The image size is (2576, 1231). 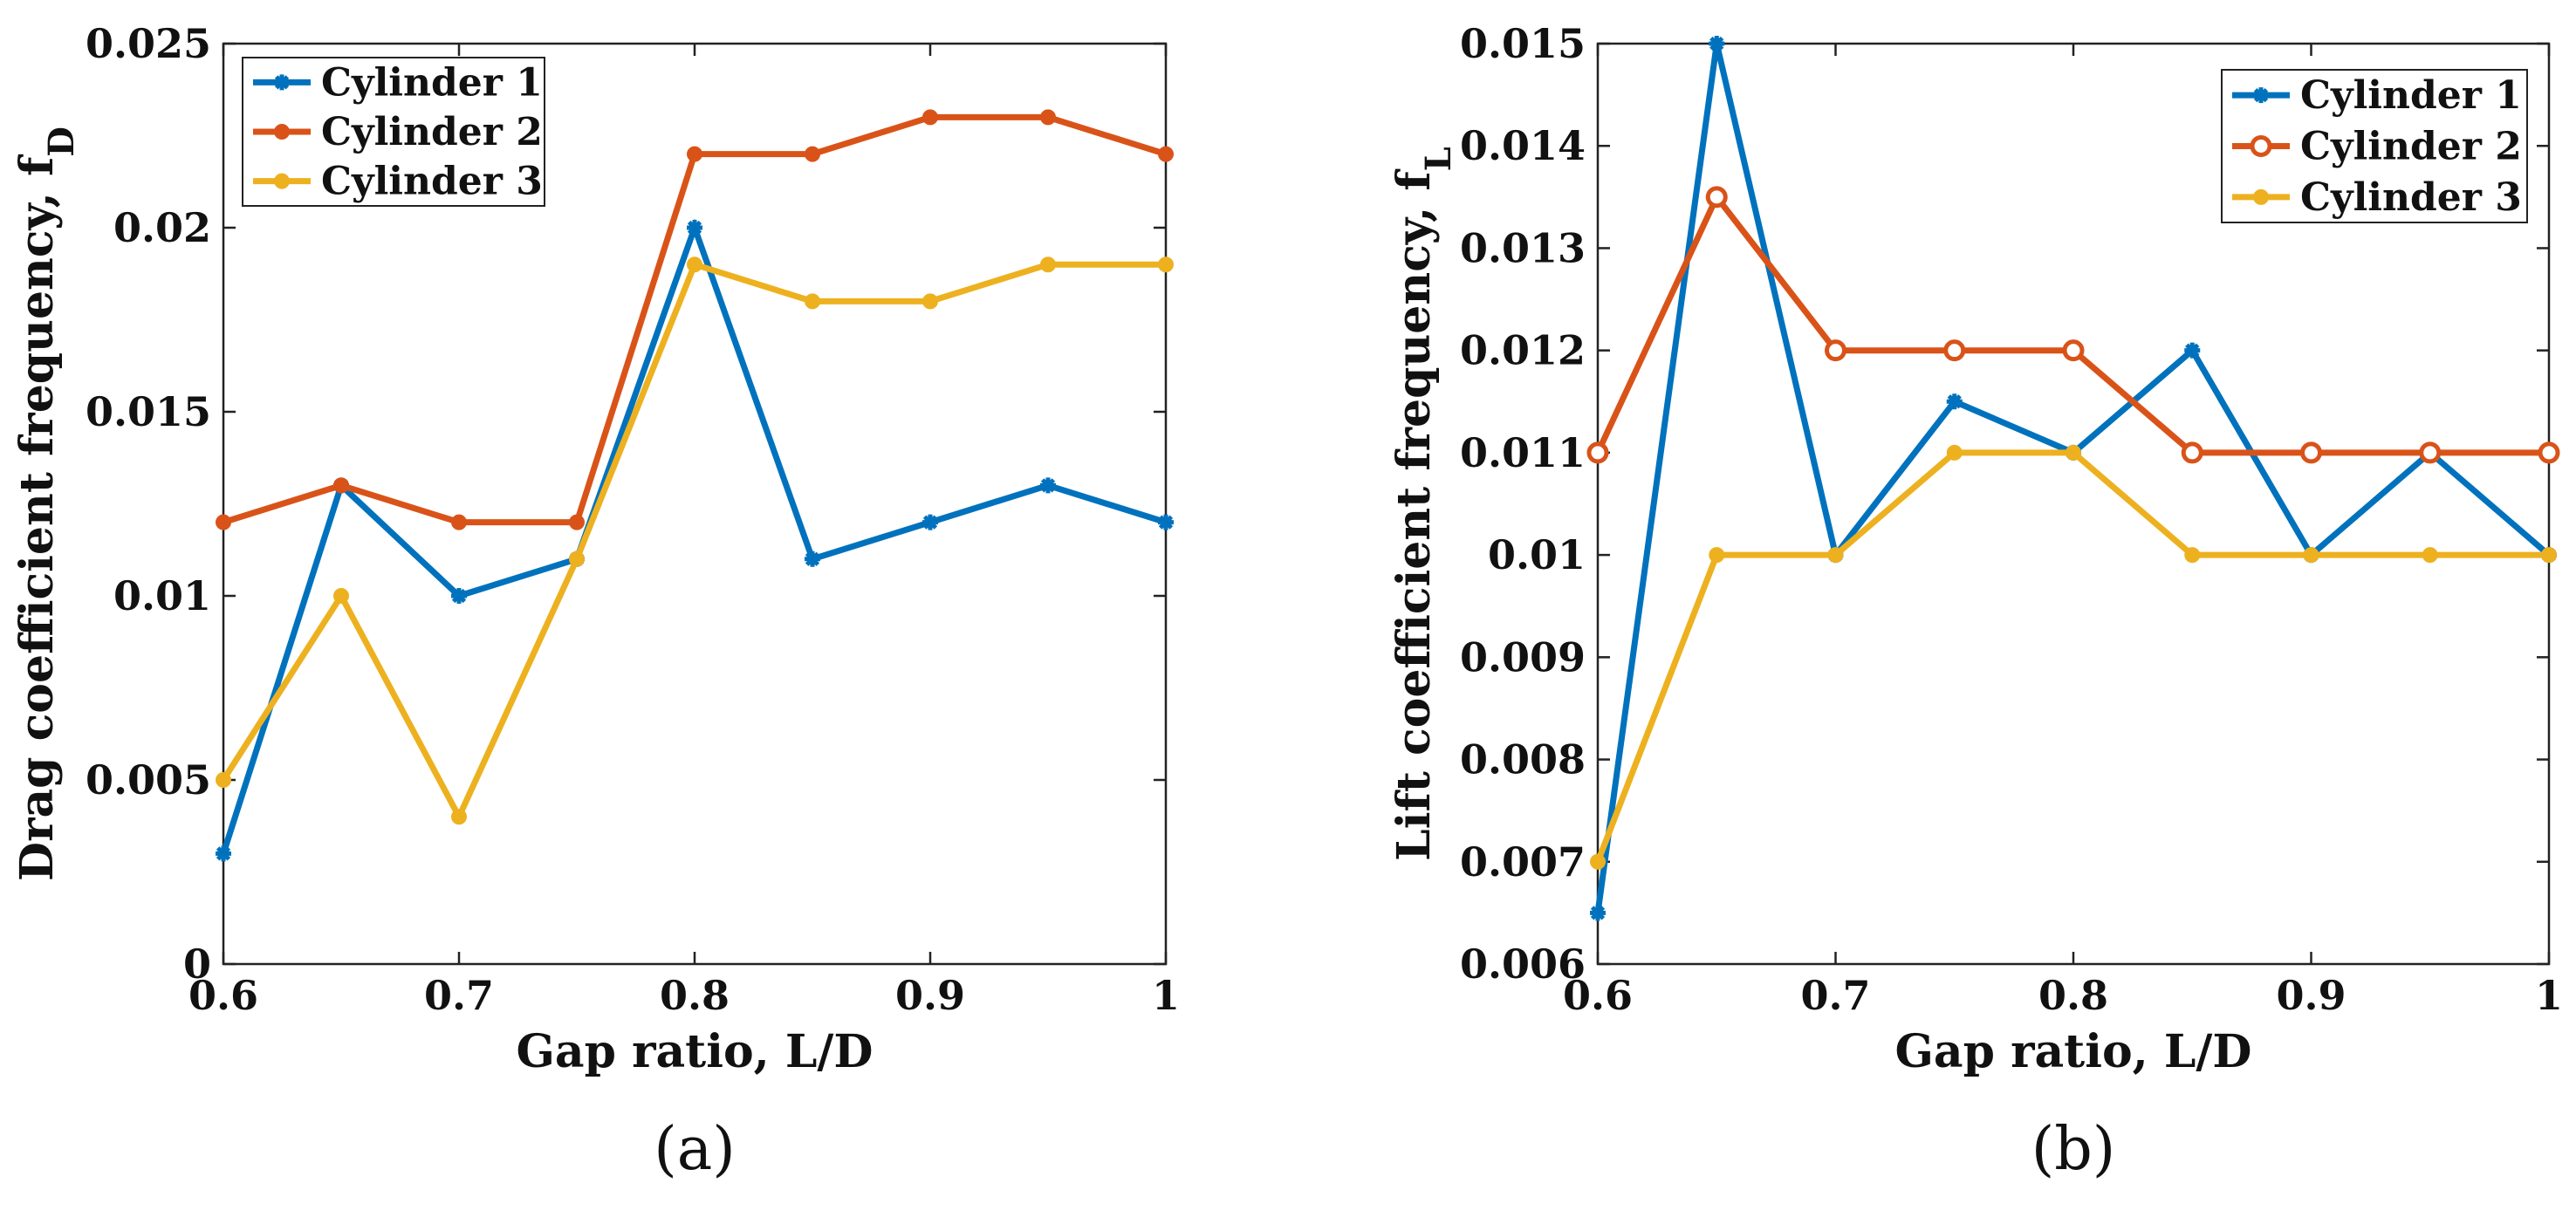 I want to click on panel-label: (b), so click(x=2073, y=1149).